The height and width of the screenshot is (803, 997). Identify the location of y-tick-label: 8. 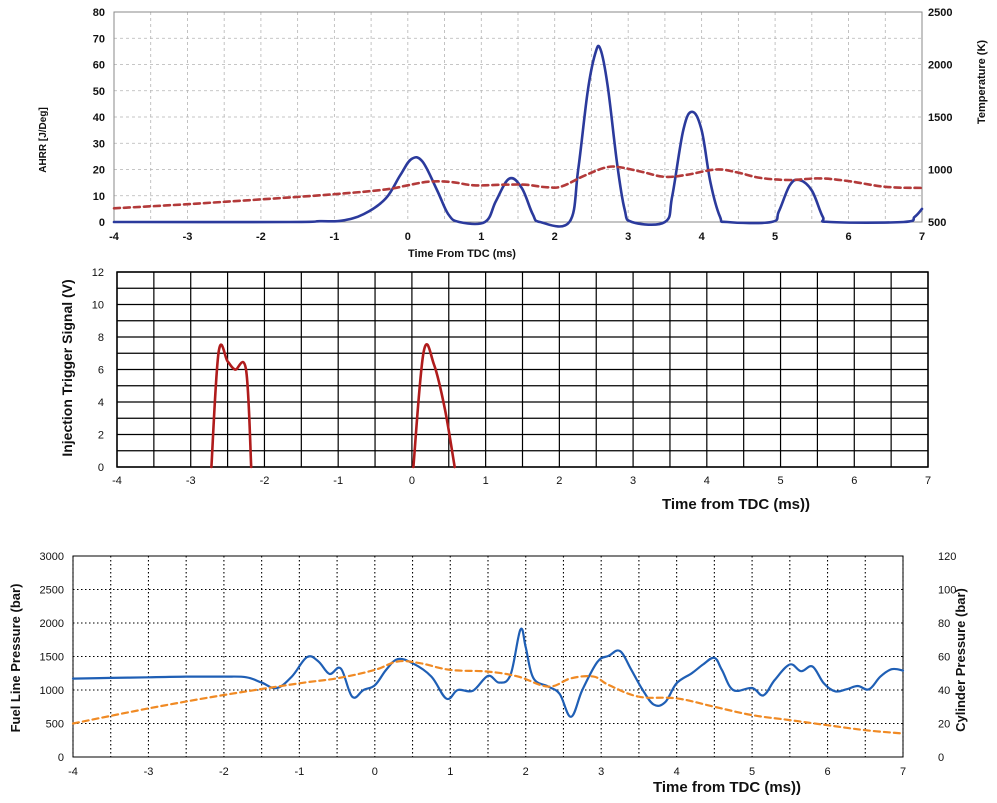
(101, 338).